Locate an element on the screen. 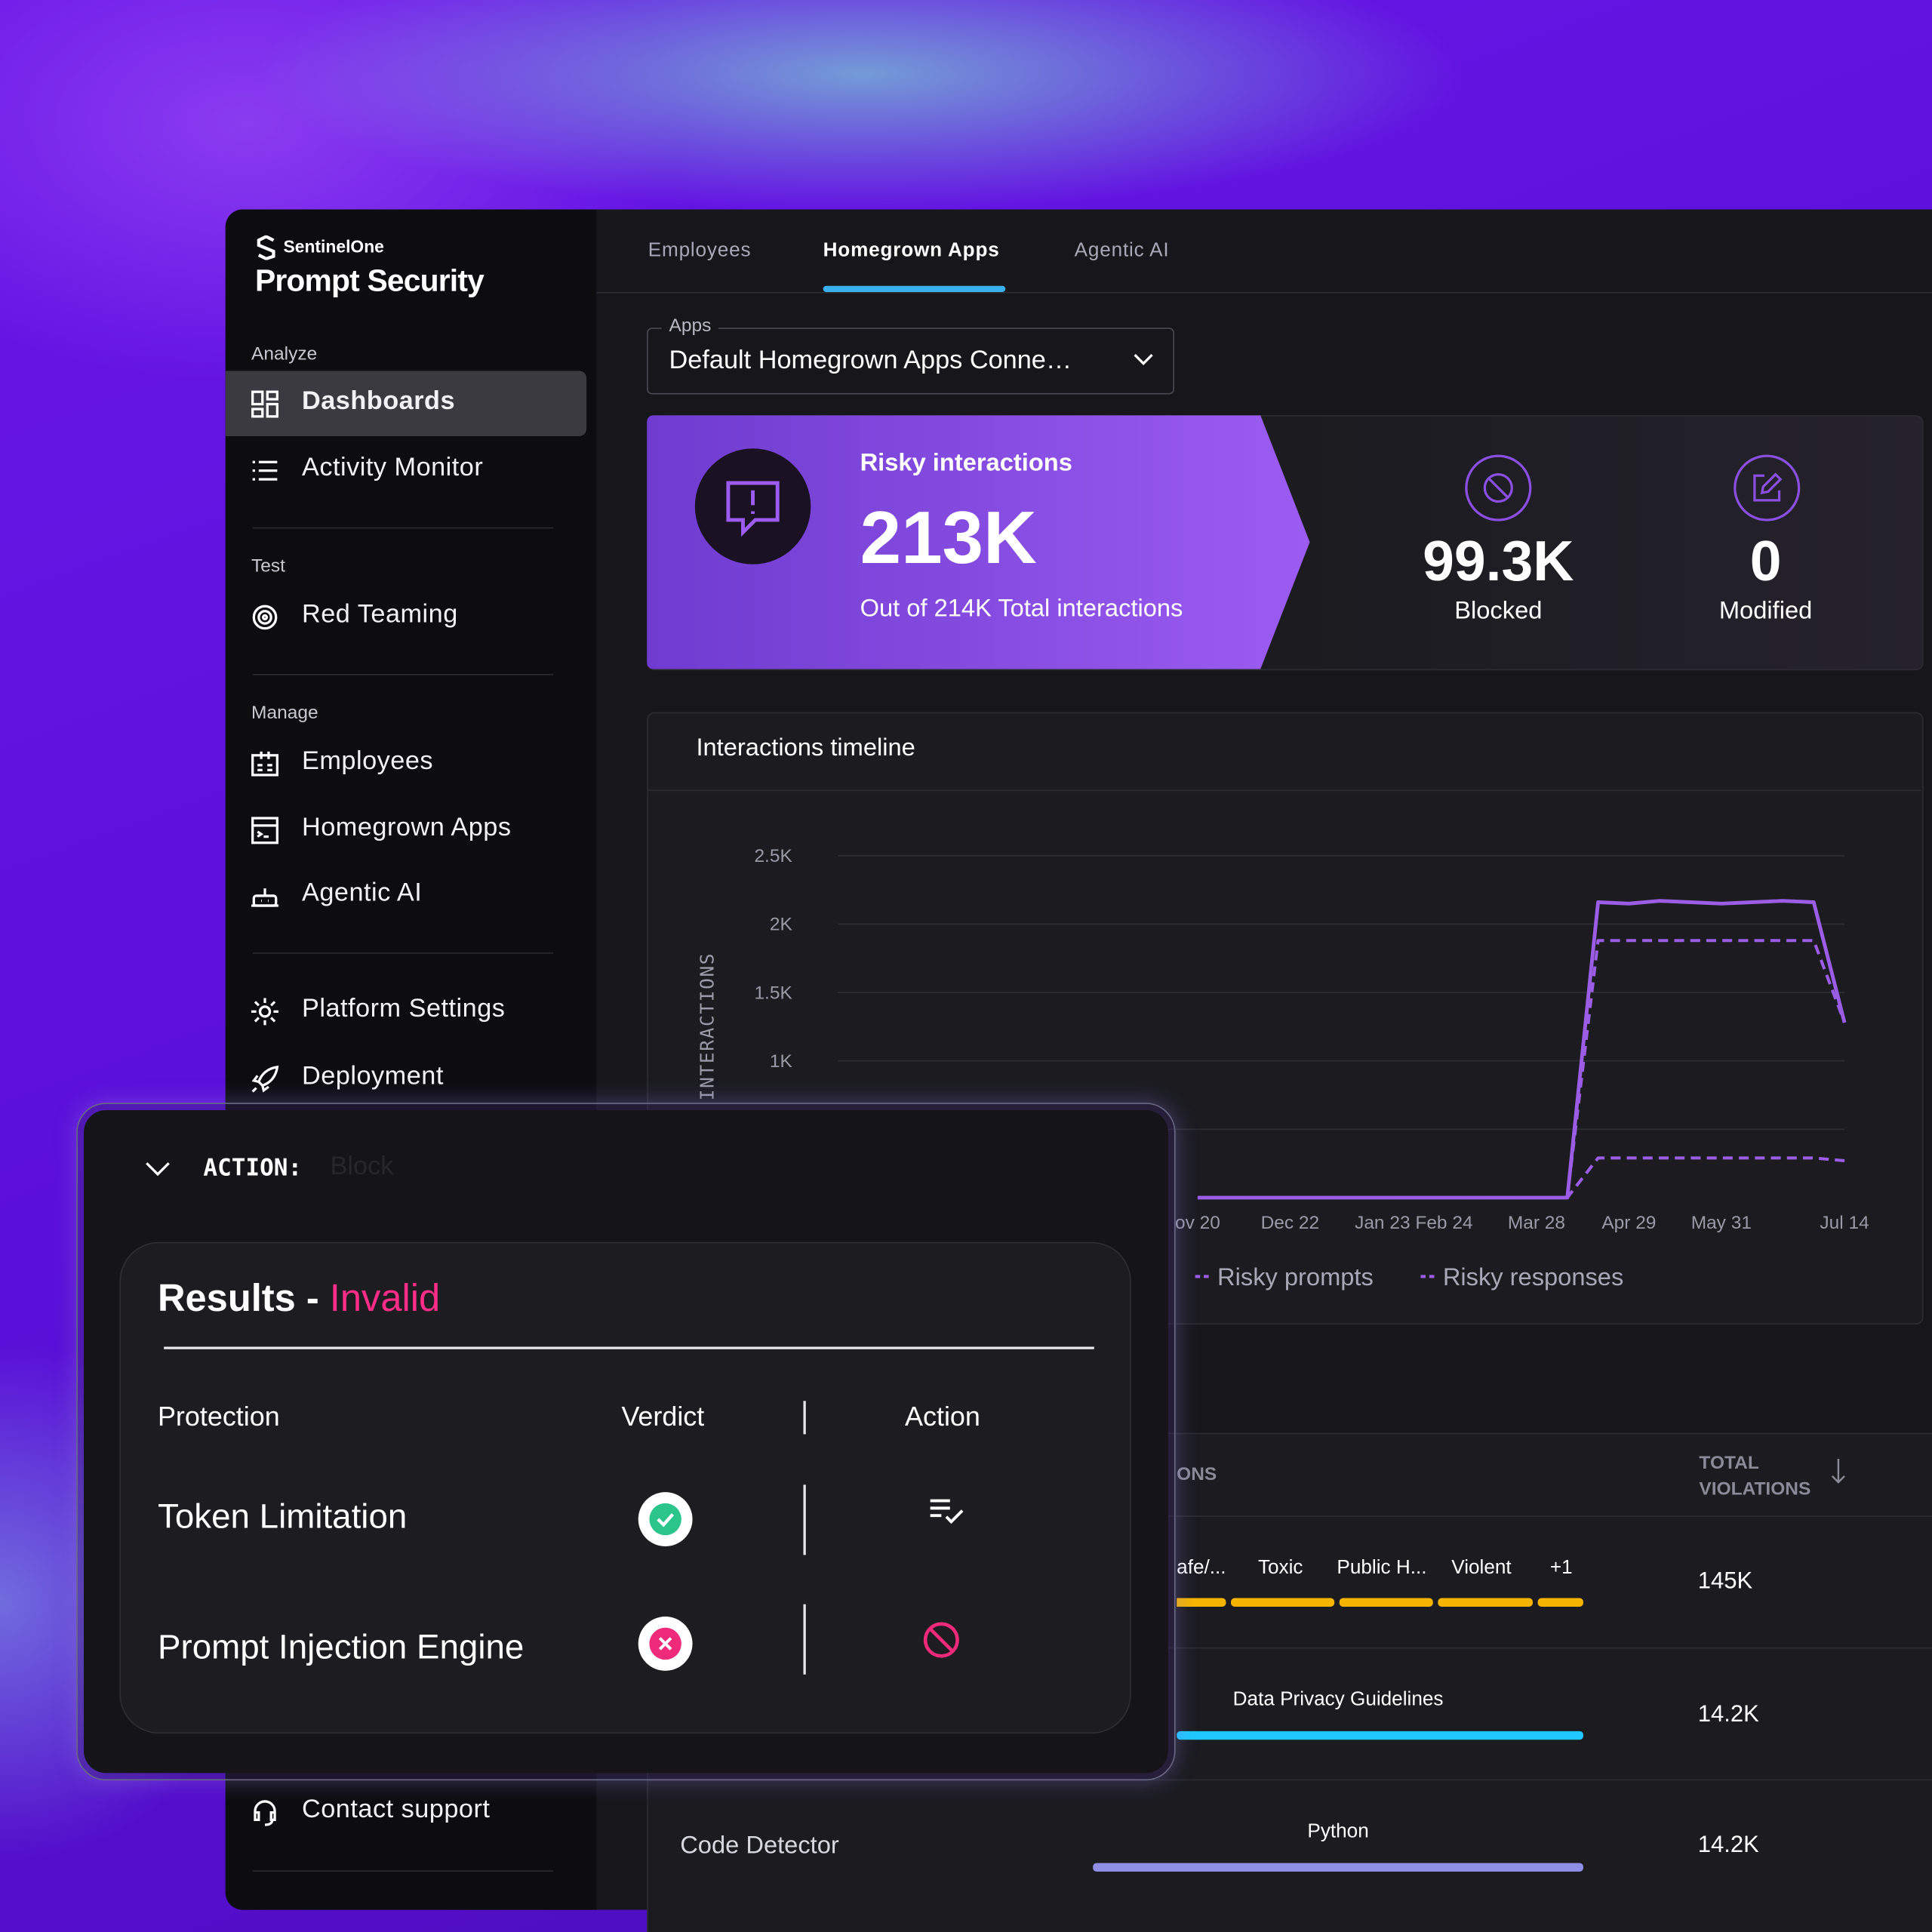  column-header: Protection is located at coordinates (218, 1416).